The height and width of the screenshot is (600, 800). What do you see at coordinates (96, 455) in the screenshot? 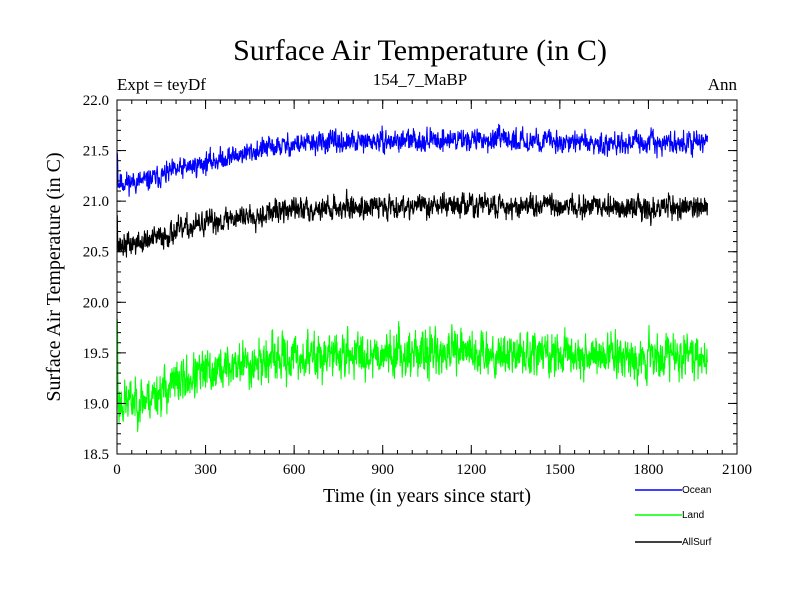
I see `y-tick-label: 18.5` at bounding box center [96, 455].